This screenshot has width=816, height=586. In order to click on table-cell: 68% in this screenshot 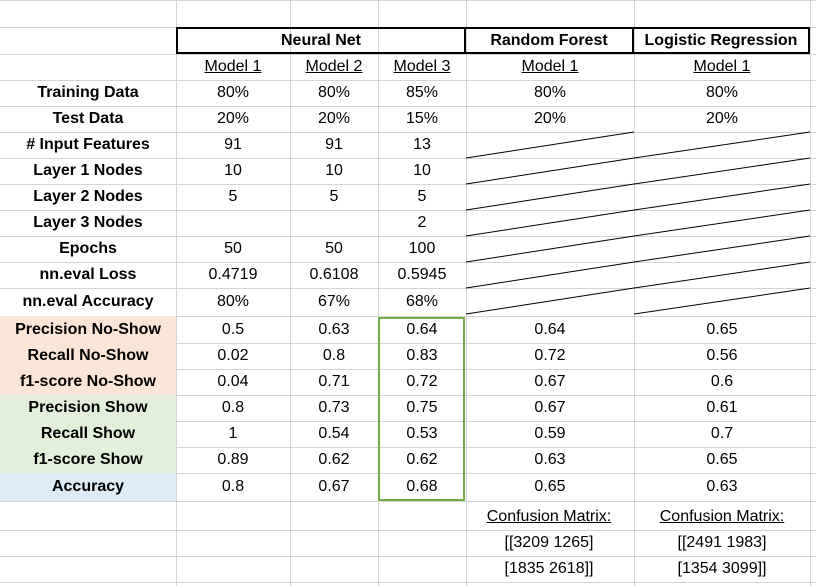, I will do `click(422, 301)`.